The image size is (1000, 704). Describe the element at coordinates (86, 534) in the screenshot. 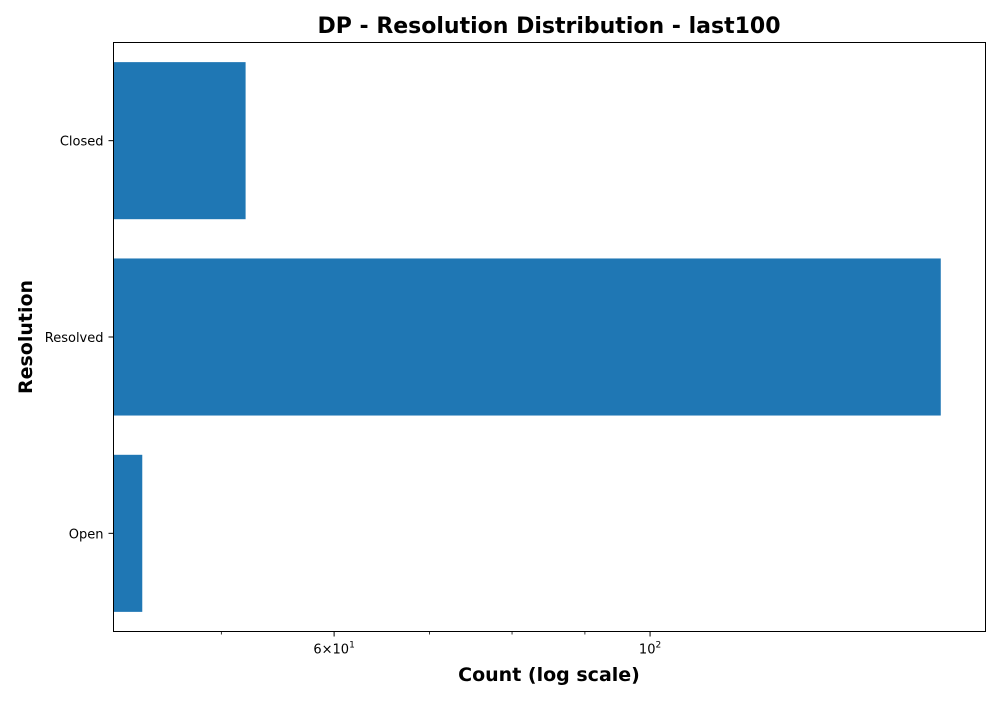

I see `y-tick-label: Open` at that location.